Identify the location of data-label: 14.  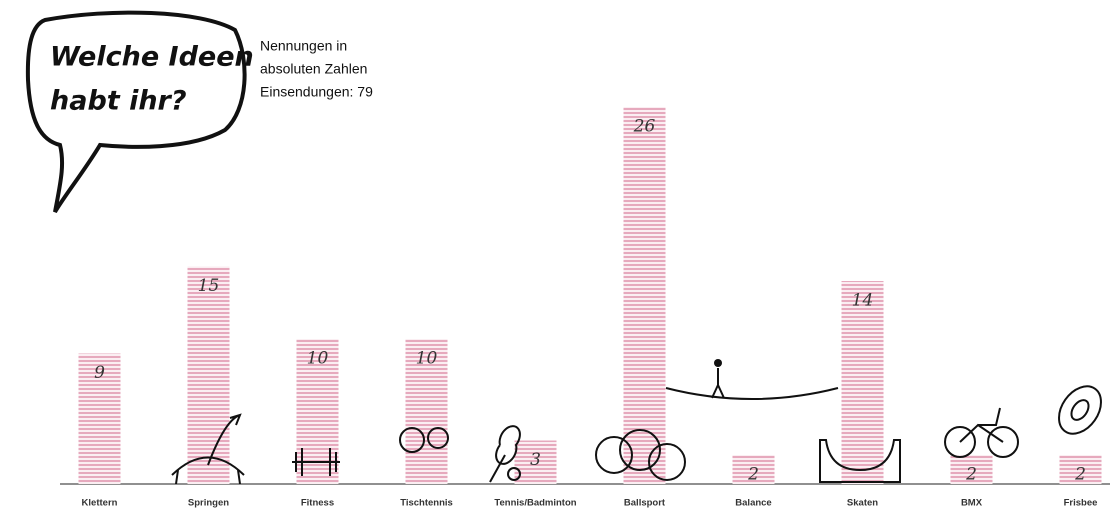
(863, 301).